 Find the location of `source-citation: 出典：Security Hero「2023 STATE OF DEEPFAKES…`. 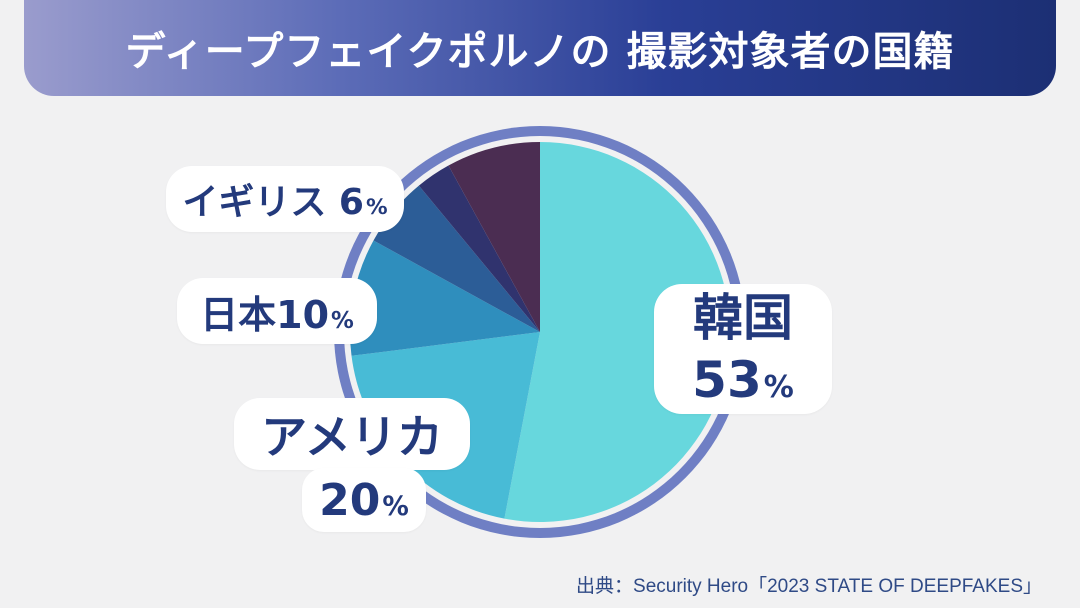

source-citation: 出典：Security Hero「2023 STATE OF DEEPFAKES… is located at coordinates (809, 586).